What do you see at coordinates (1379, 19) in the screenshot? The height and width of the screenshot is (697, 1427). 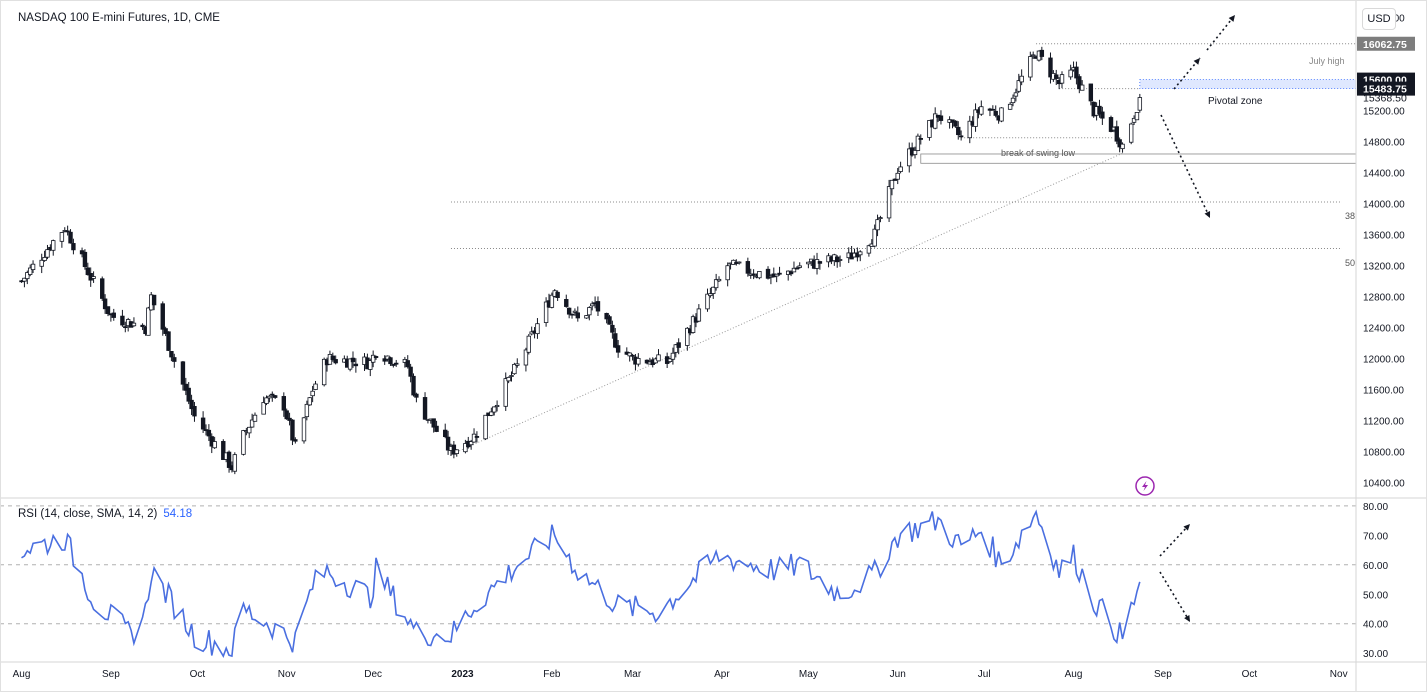 I see `currency-button: USD` at bounding box center [1379, 19].